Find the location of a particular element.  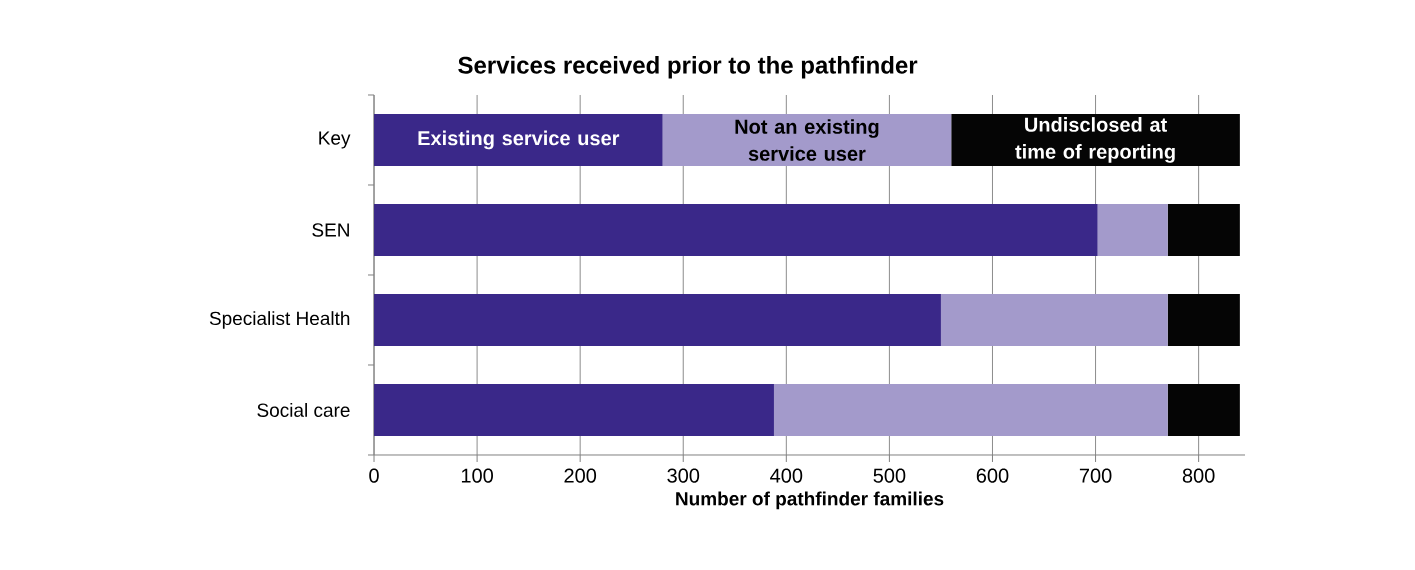

x-tick-label: 600 is located at coordinates (992, 475).